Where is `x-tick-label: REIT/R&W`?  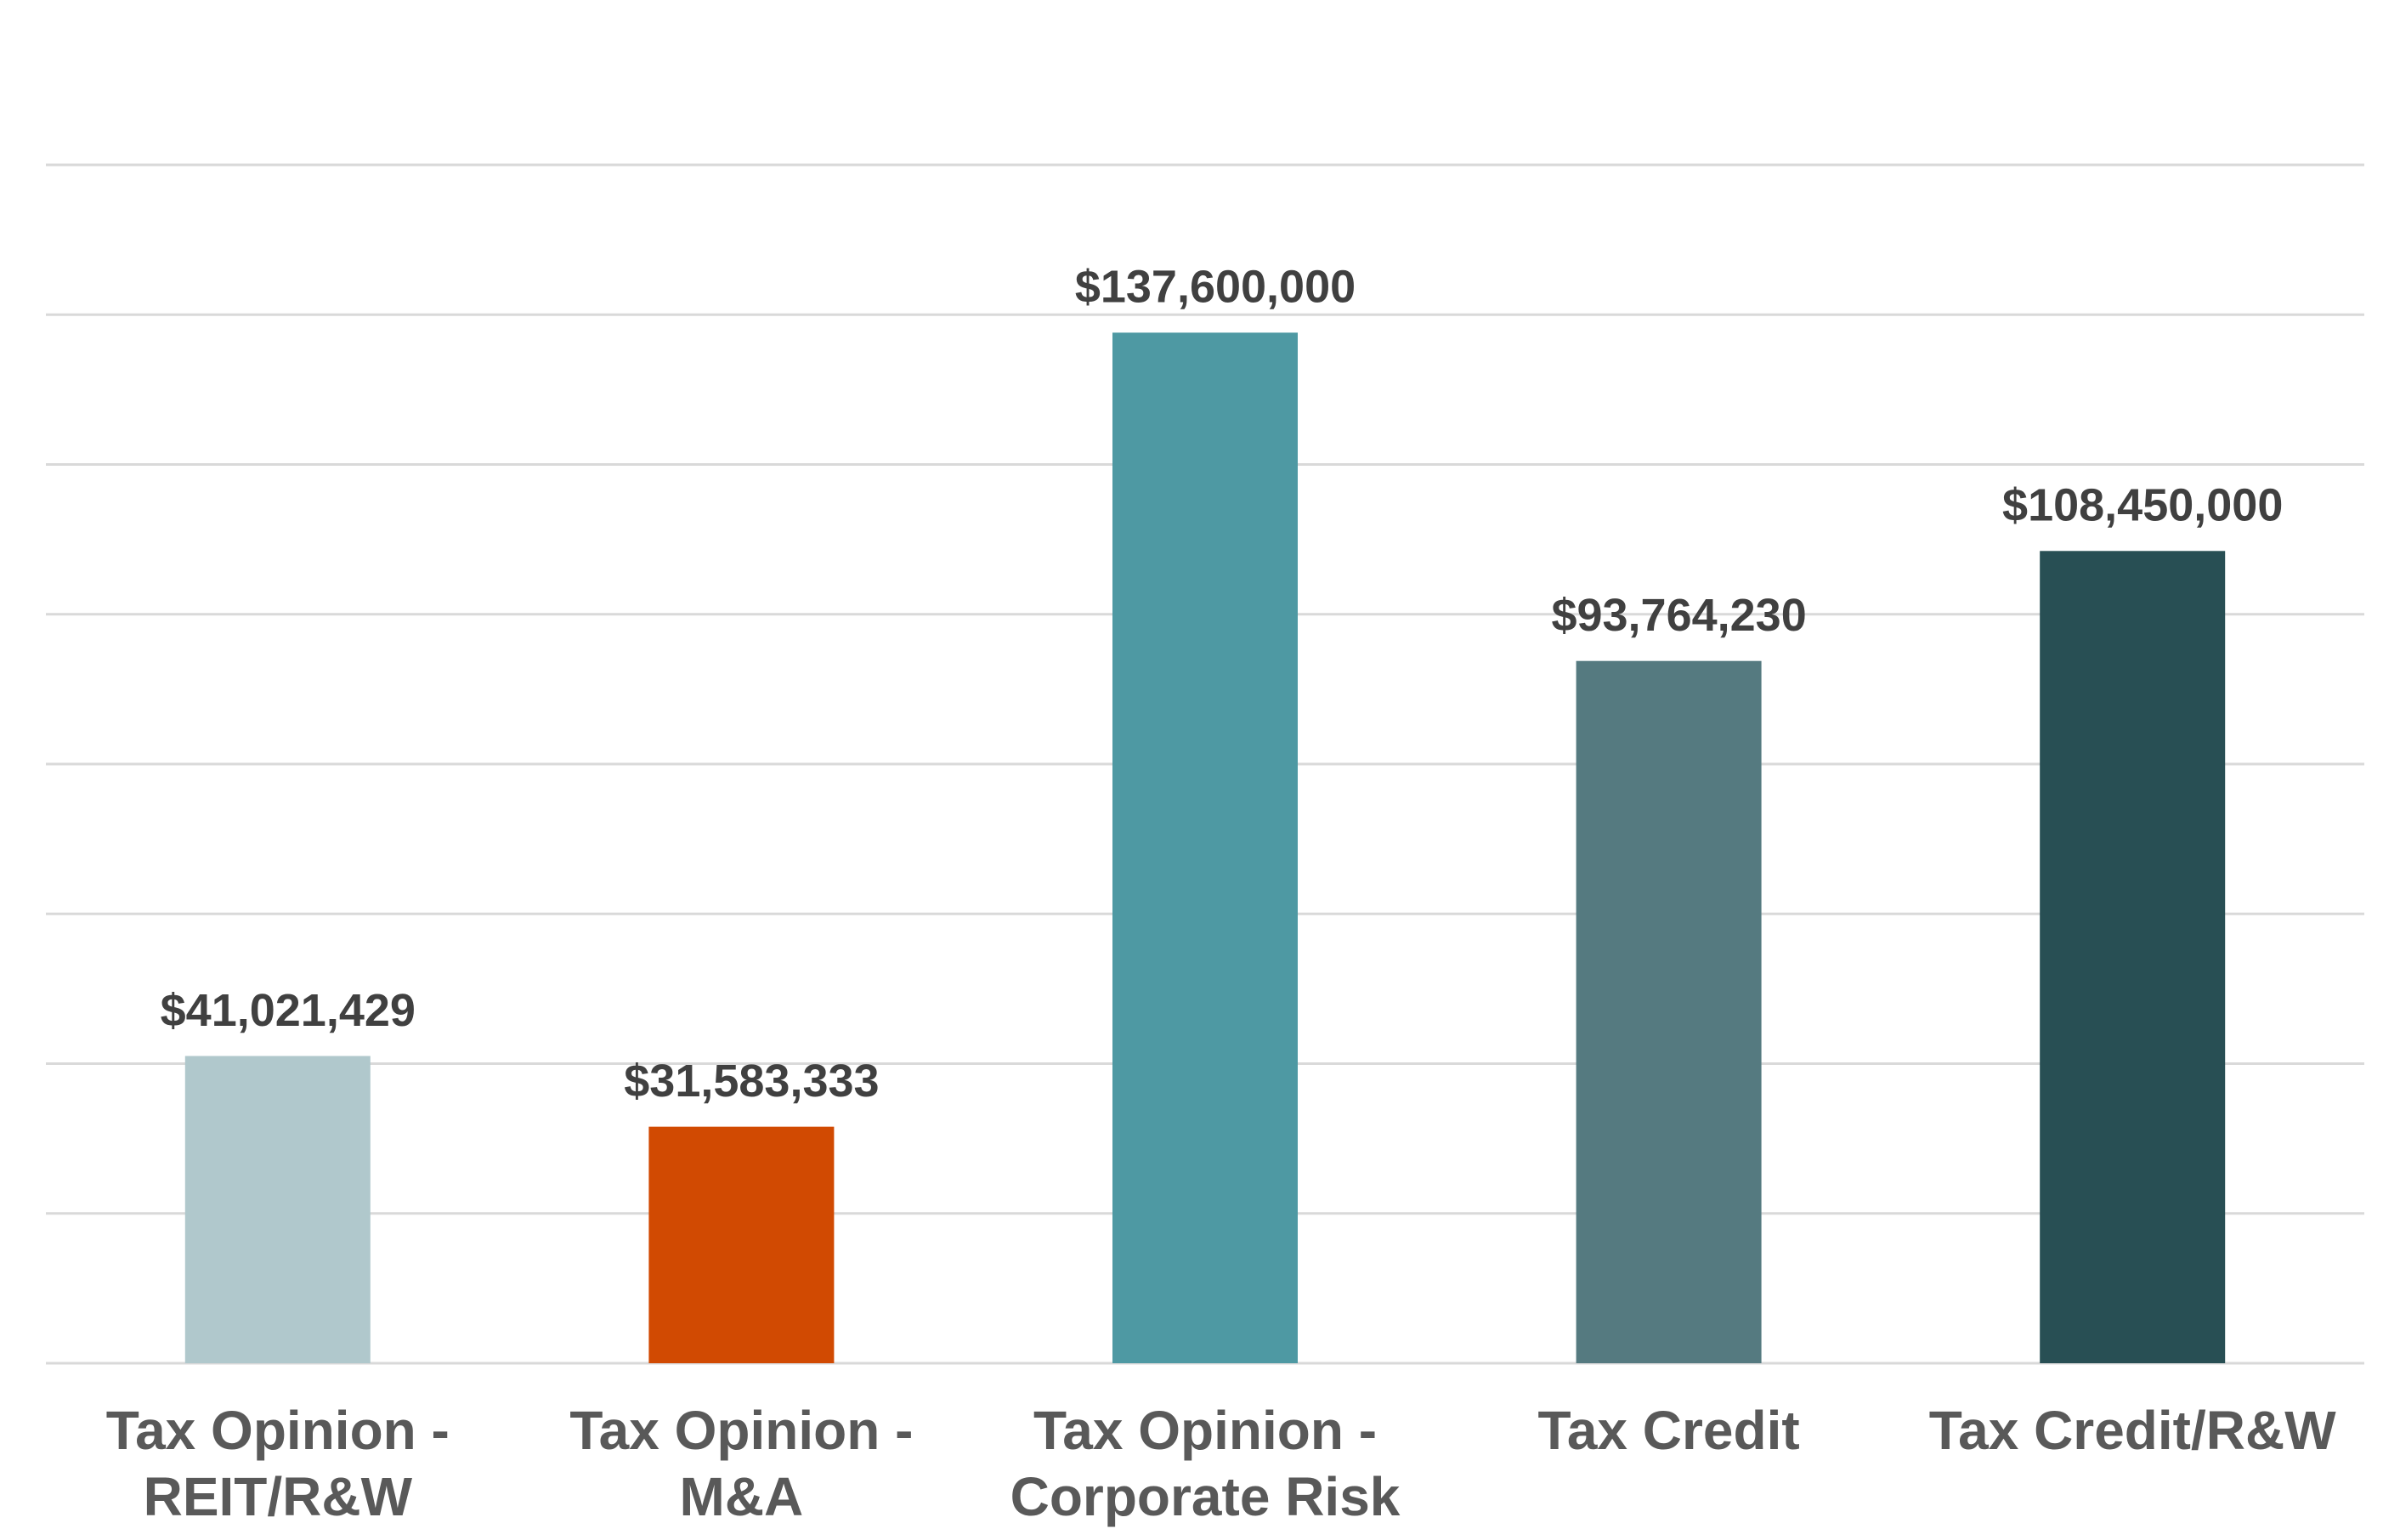
x-tick-label: REIT/R&W is located at coordinates (279, 1496).